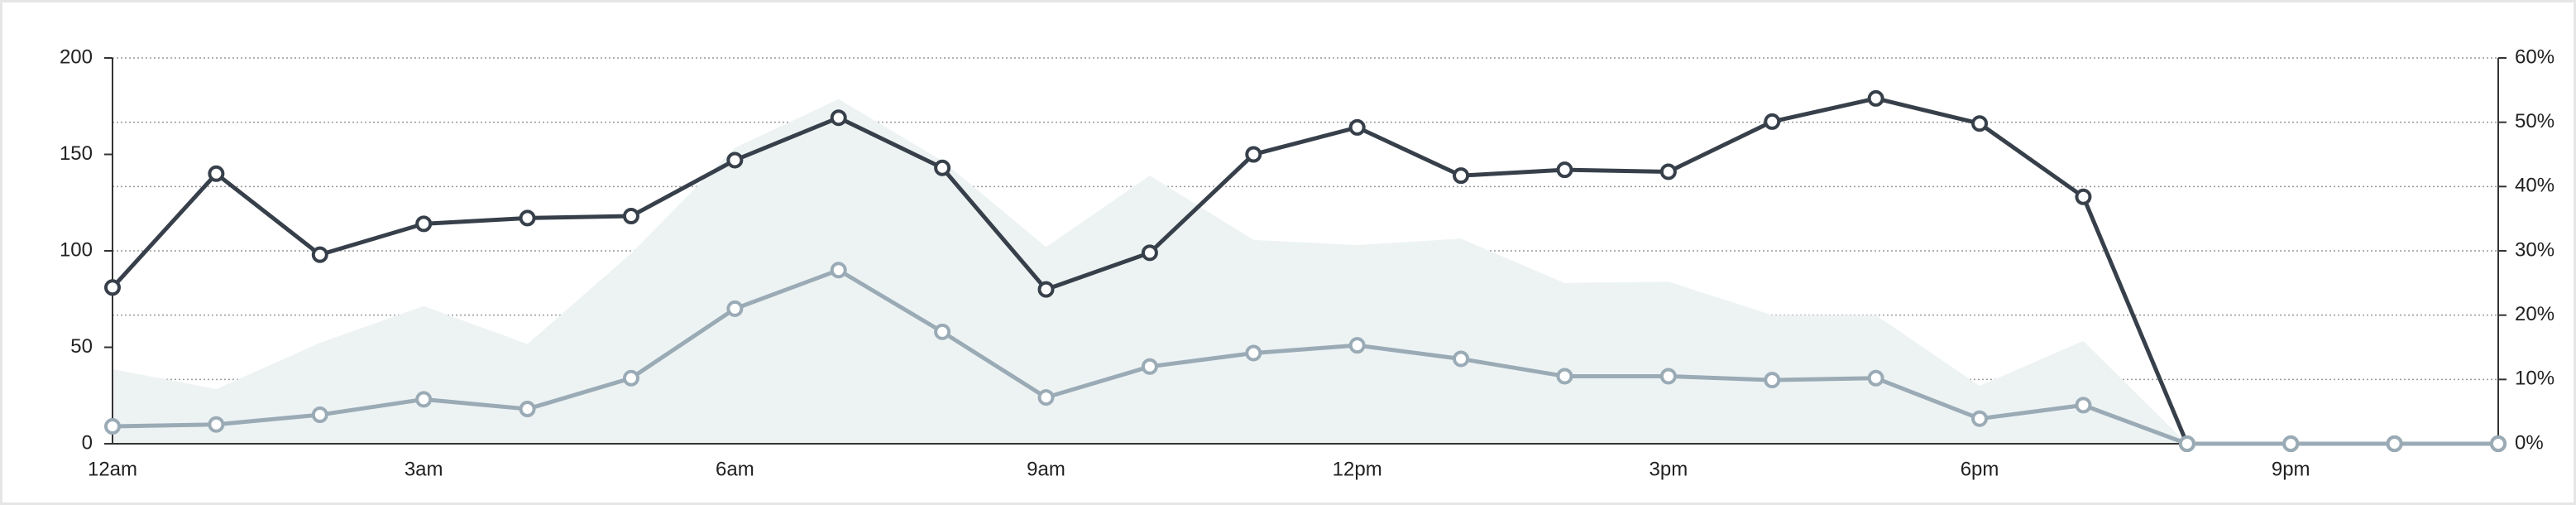 This screenshot has width=2576, height=505. I want to click on y2-tick-label: 60%, so click(2534, 57).